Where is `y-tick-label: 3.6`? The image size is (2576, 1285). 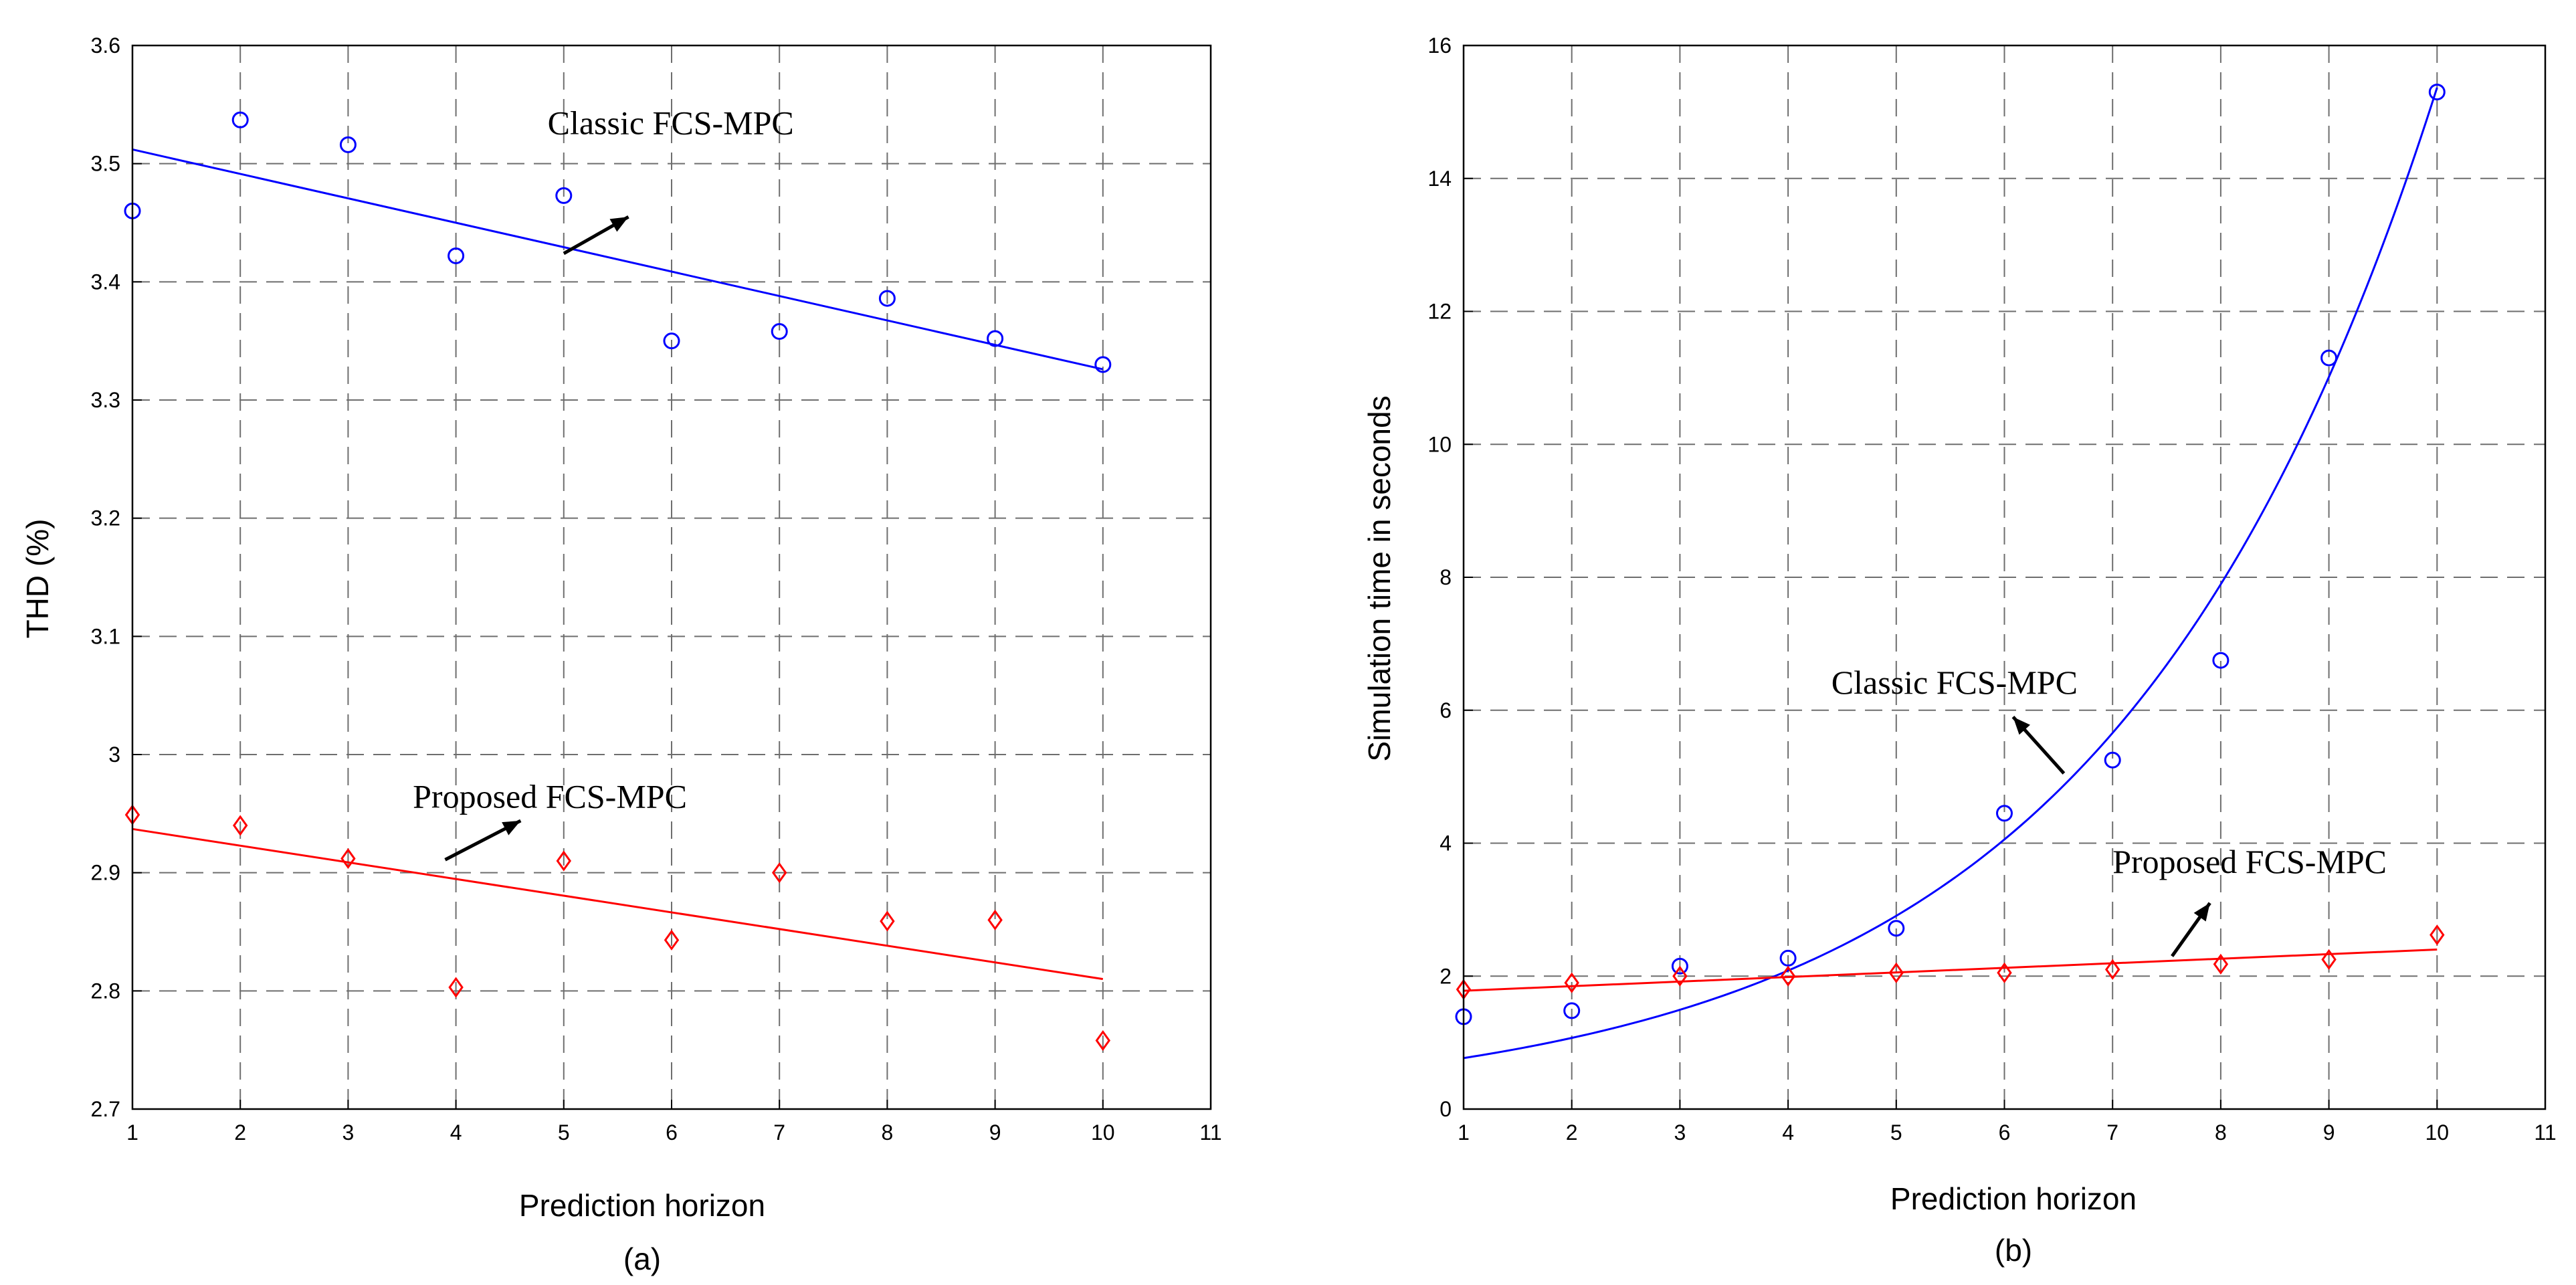
y-tick-label: 3.6 is located at coordinates (105, 45).